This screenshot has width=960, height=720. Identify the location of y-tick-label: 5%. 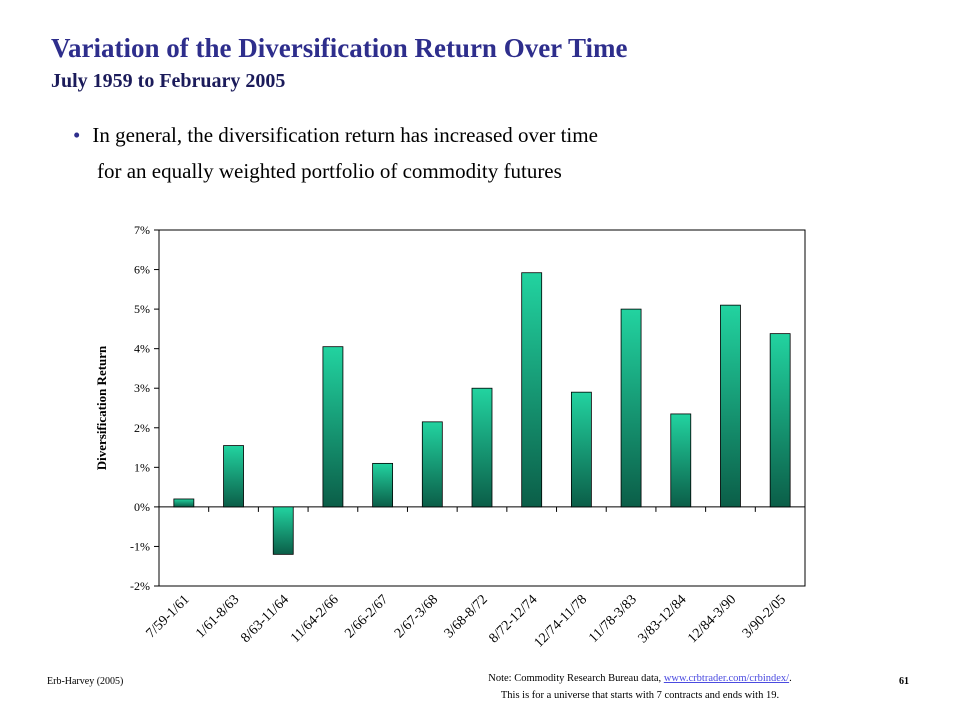
(142, 309).